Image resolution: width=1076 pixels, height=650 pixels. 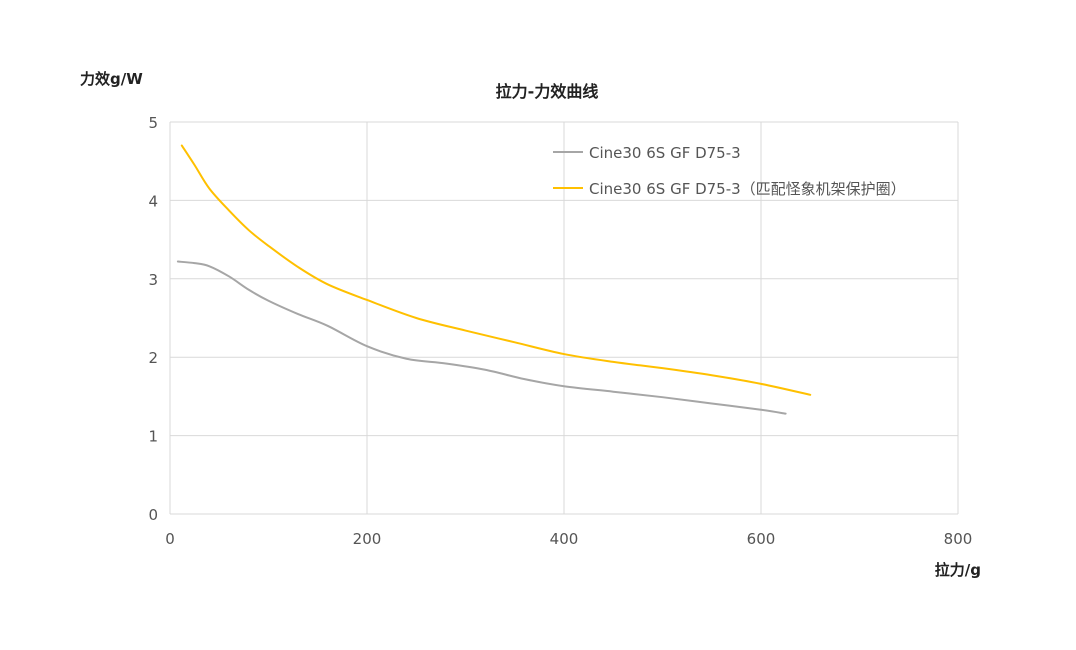 I want to click on chart-title: 拉力-力效曲线, so click(x=547, y=91).